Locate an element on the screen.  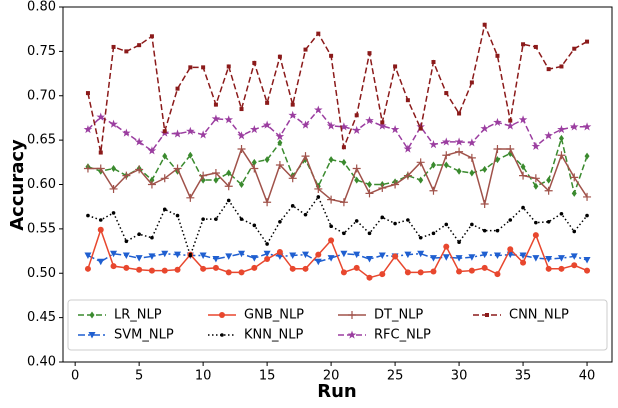
legend-label: KNN_NLP is located at coordinates (273, 335).